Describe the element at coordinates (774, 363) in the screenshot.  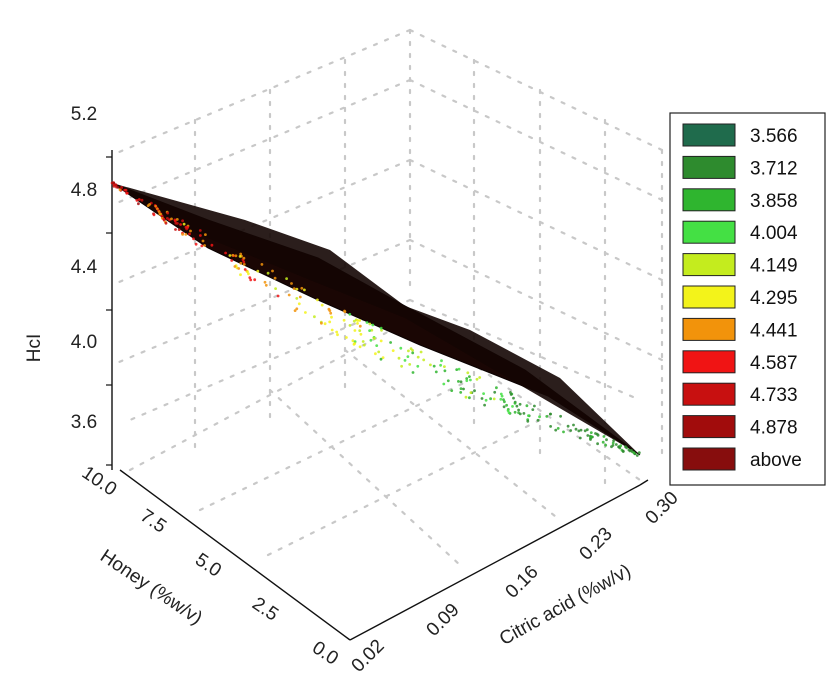
I see `legend-label: 4.587` at that location.